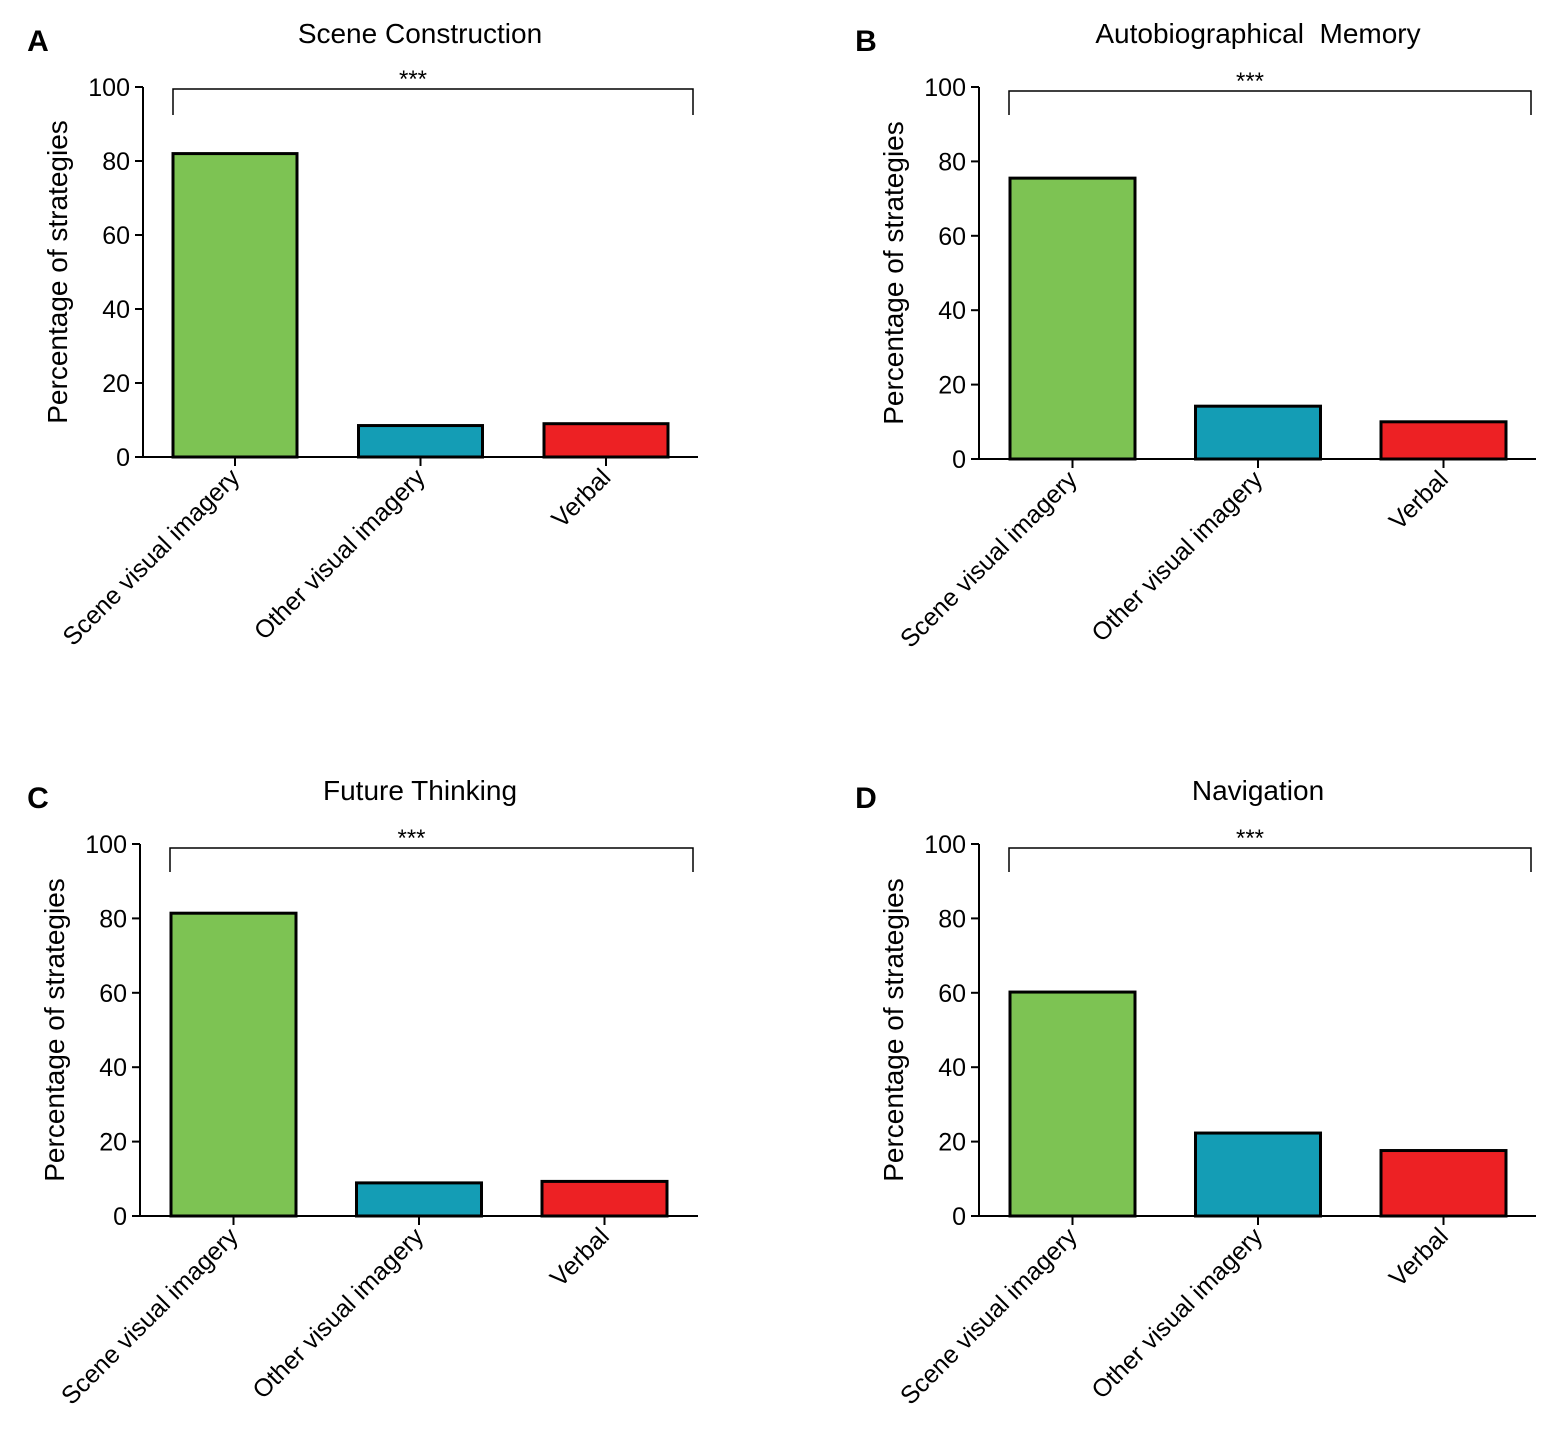 This screenshot has width=1562, height=1454. Describe the element at coordinates (866, 41) in the screenshot. I see `panel-letter: B` at that location.